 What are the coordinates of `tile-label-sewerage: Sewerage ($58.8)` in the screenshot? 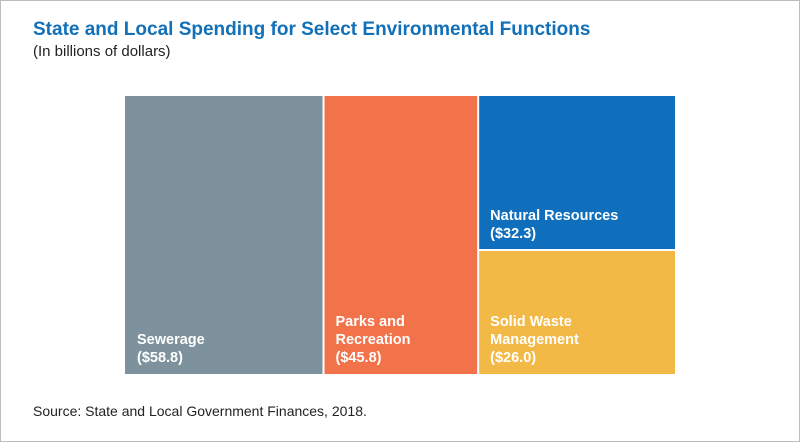 It's located at (171, 349).